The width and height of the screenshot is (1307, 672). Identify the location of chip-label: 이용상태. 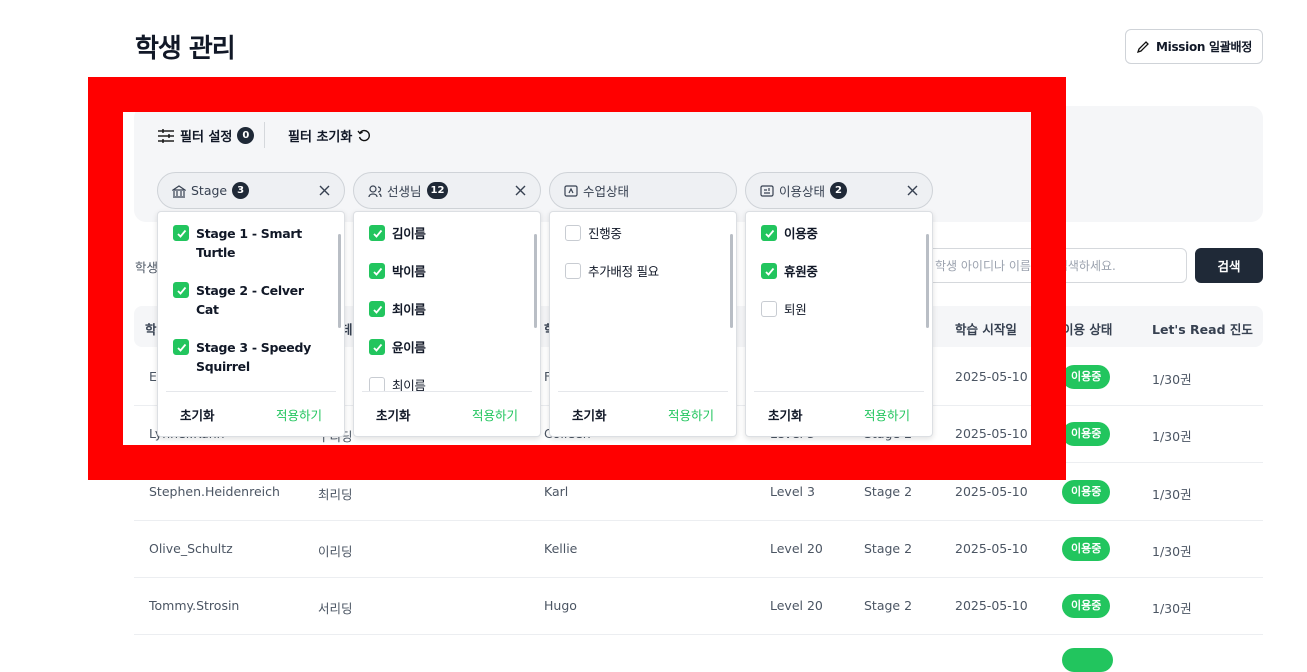
(802, 191).